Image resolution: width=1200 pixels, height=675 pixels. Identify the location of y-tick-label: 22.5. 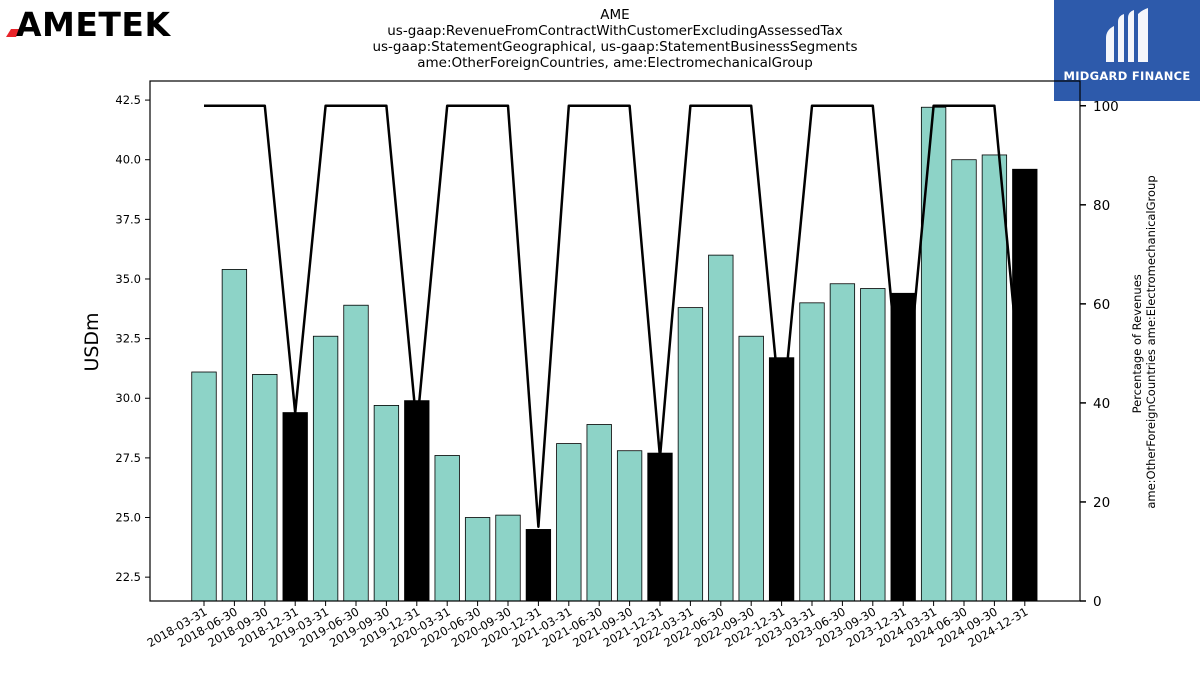
(128, 577).